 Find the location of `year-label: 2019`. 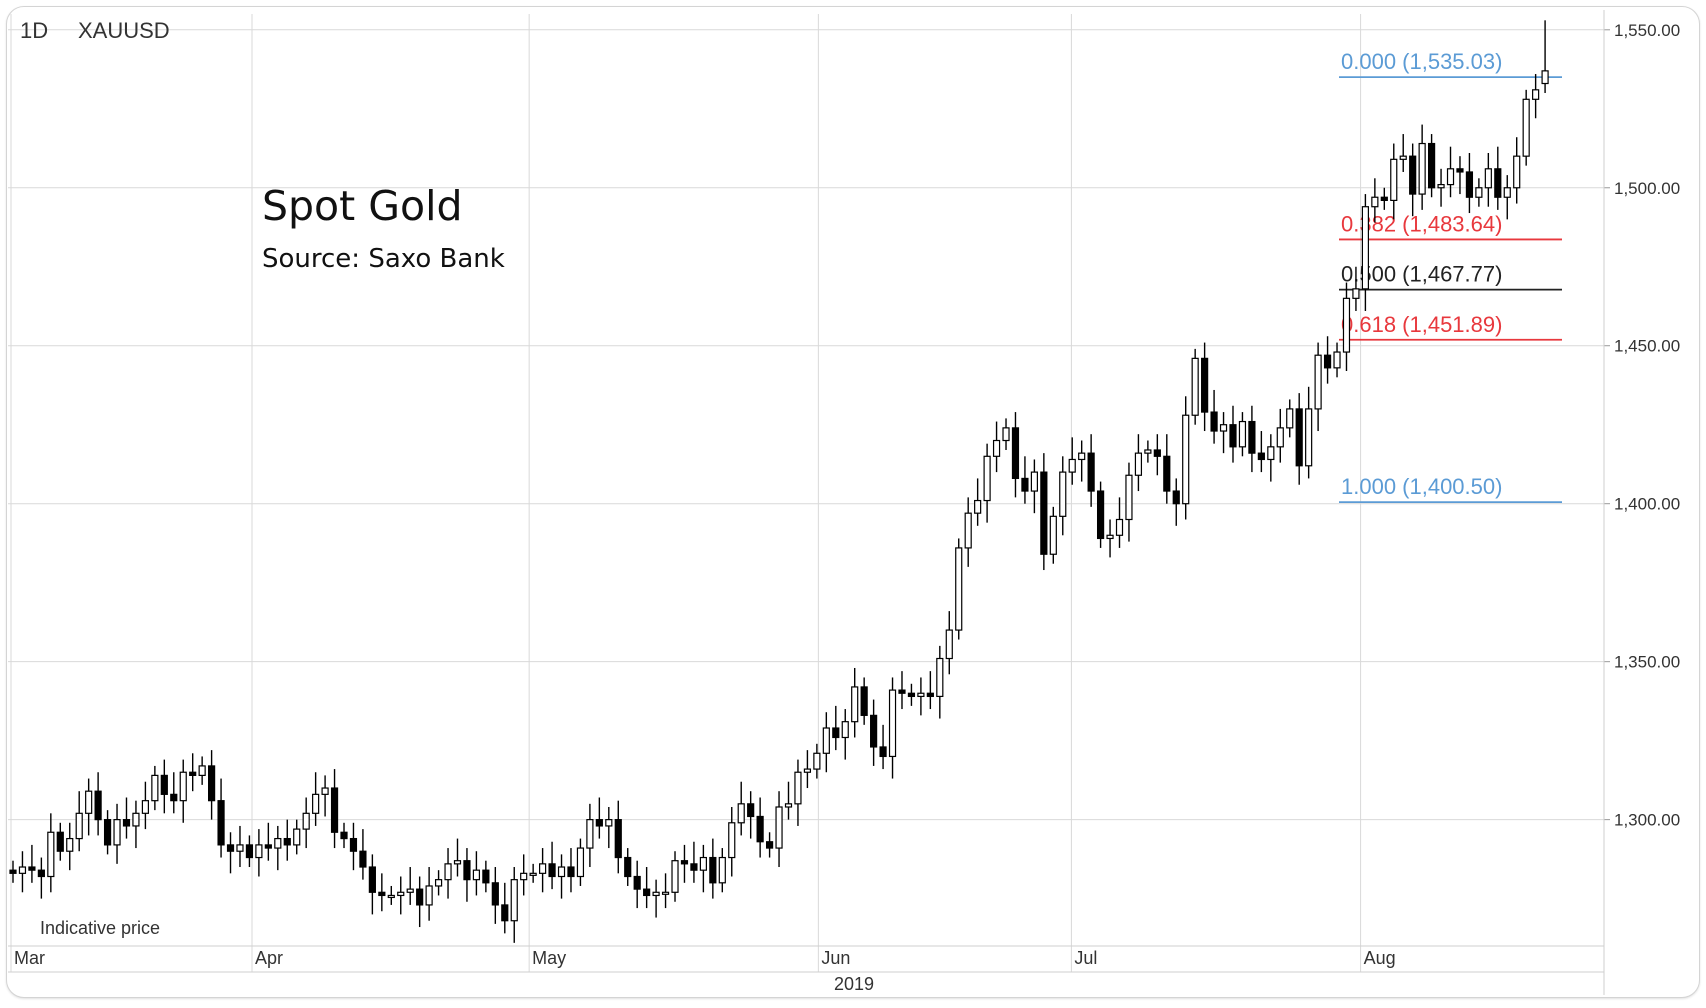

year-label: 2019 is located at coordinates (854, 984).